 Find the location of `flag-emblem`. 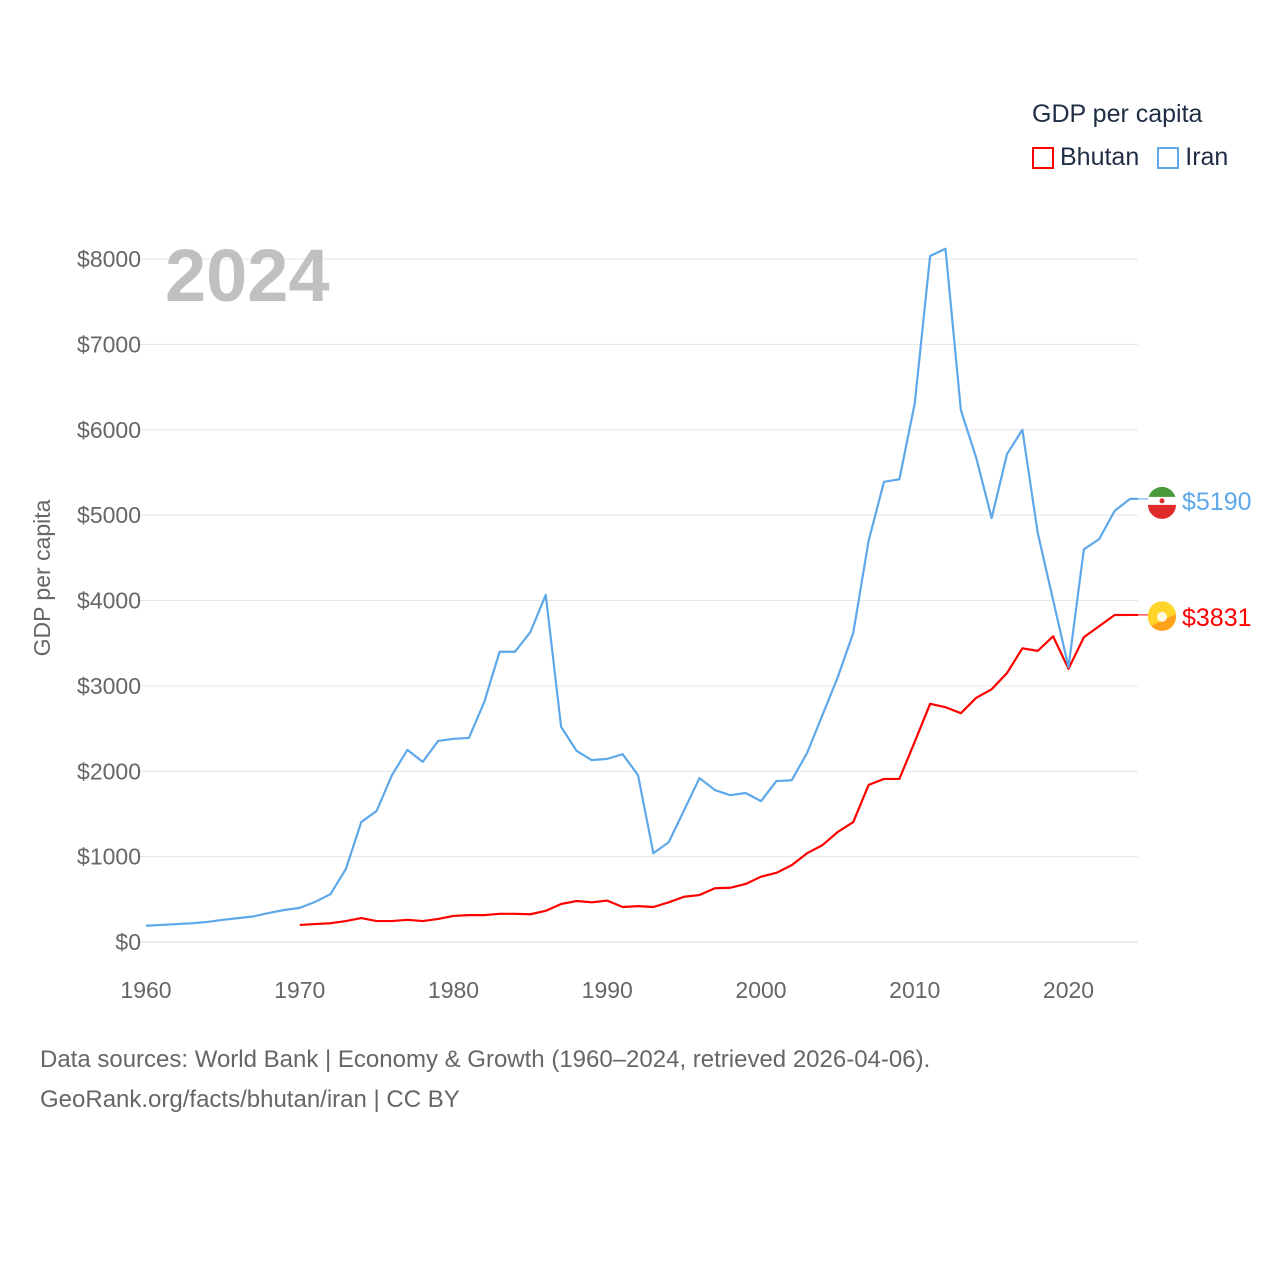

flag-emblem is located at coordinates (1162, 501).